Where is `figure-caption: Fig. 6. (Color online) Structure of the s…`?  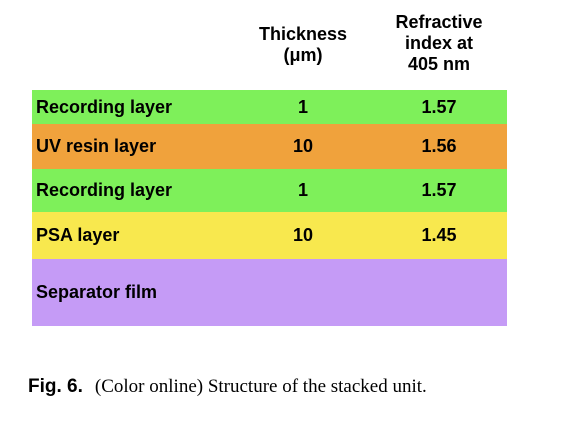
figure-caption: Fig. 6. (Color online) Structure of the s… is located at coordinates (293, 387).